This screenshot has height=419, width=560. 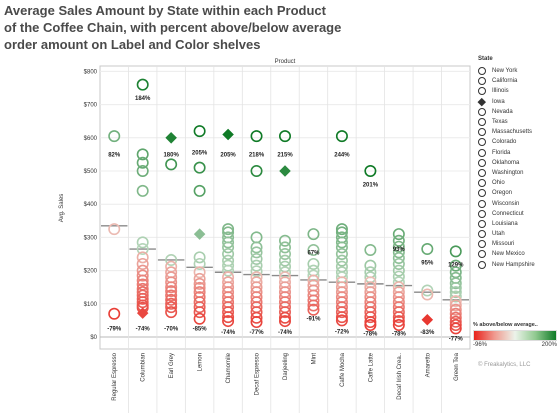 I want to click on state-legend-item: Oregon, so click(x=519, y=193).